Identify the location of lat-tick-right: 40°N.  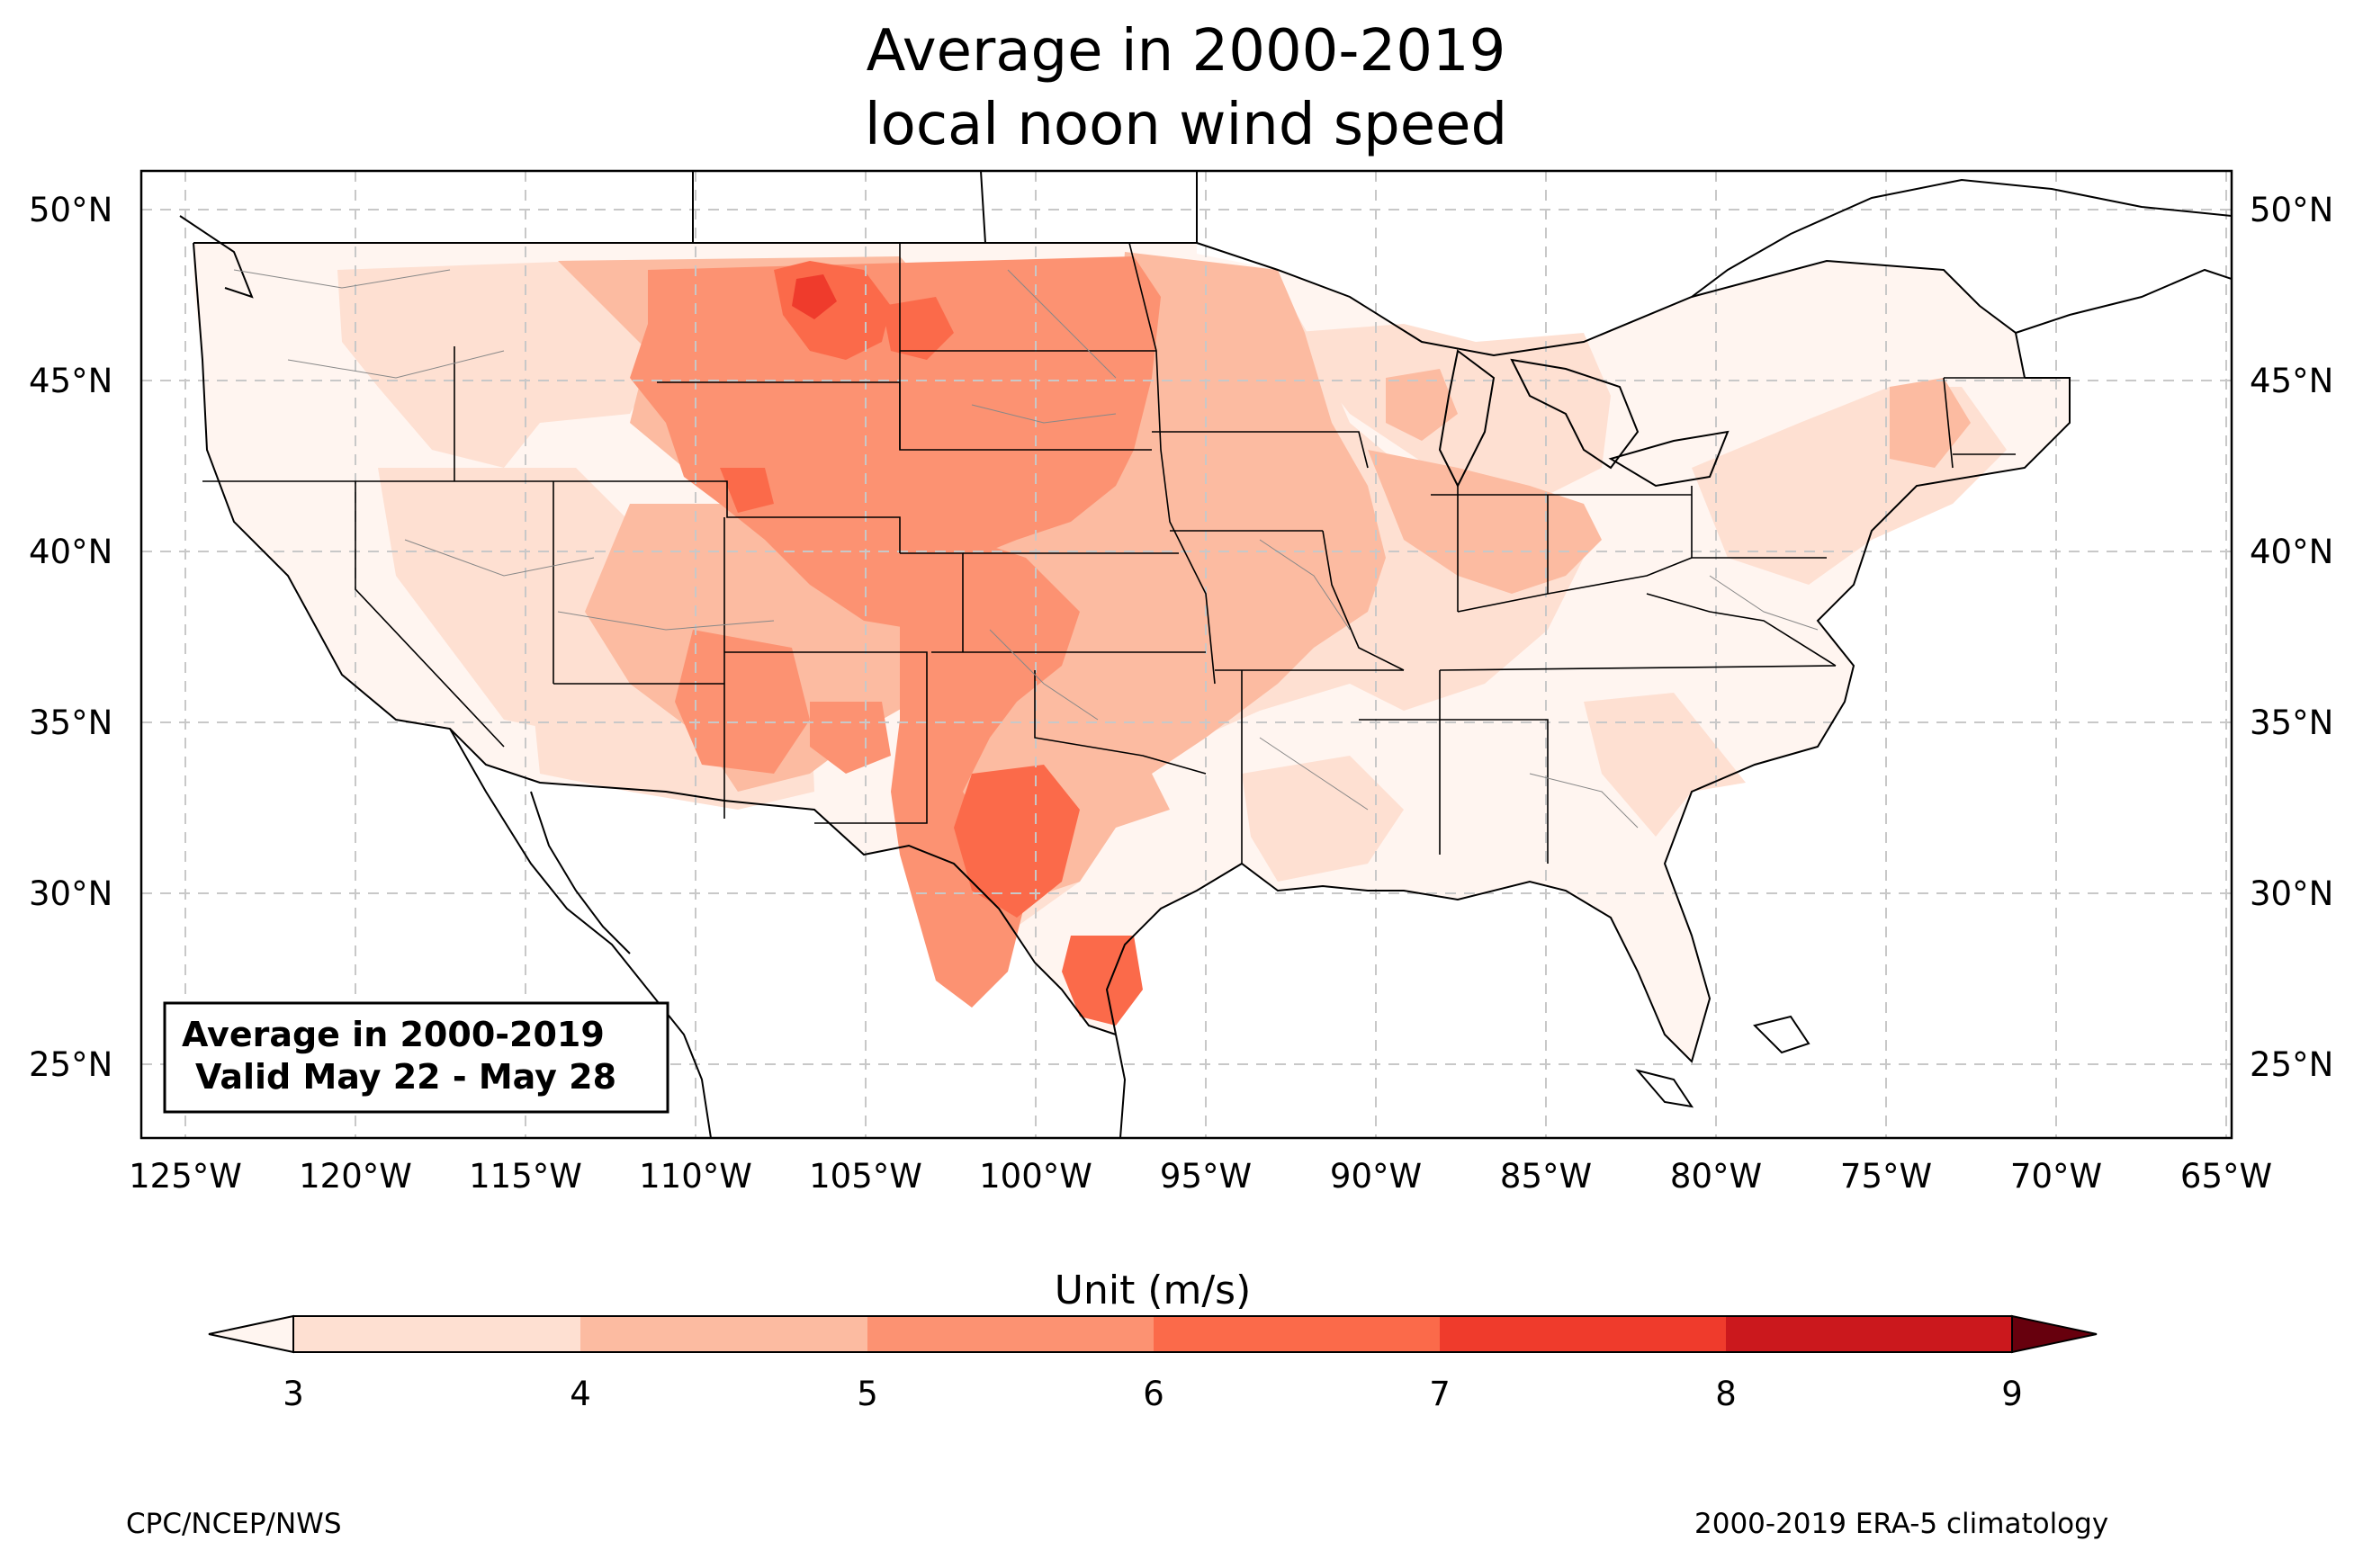
(2291, 552).